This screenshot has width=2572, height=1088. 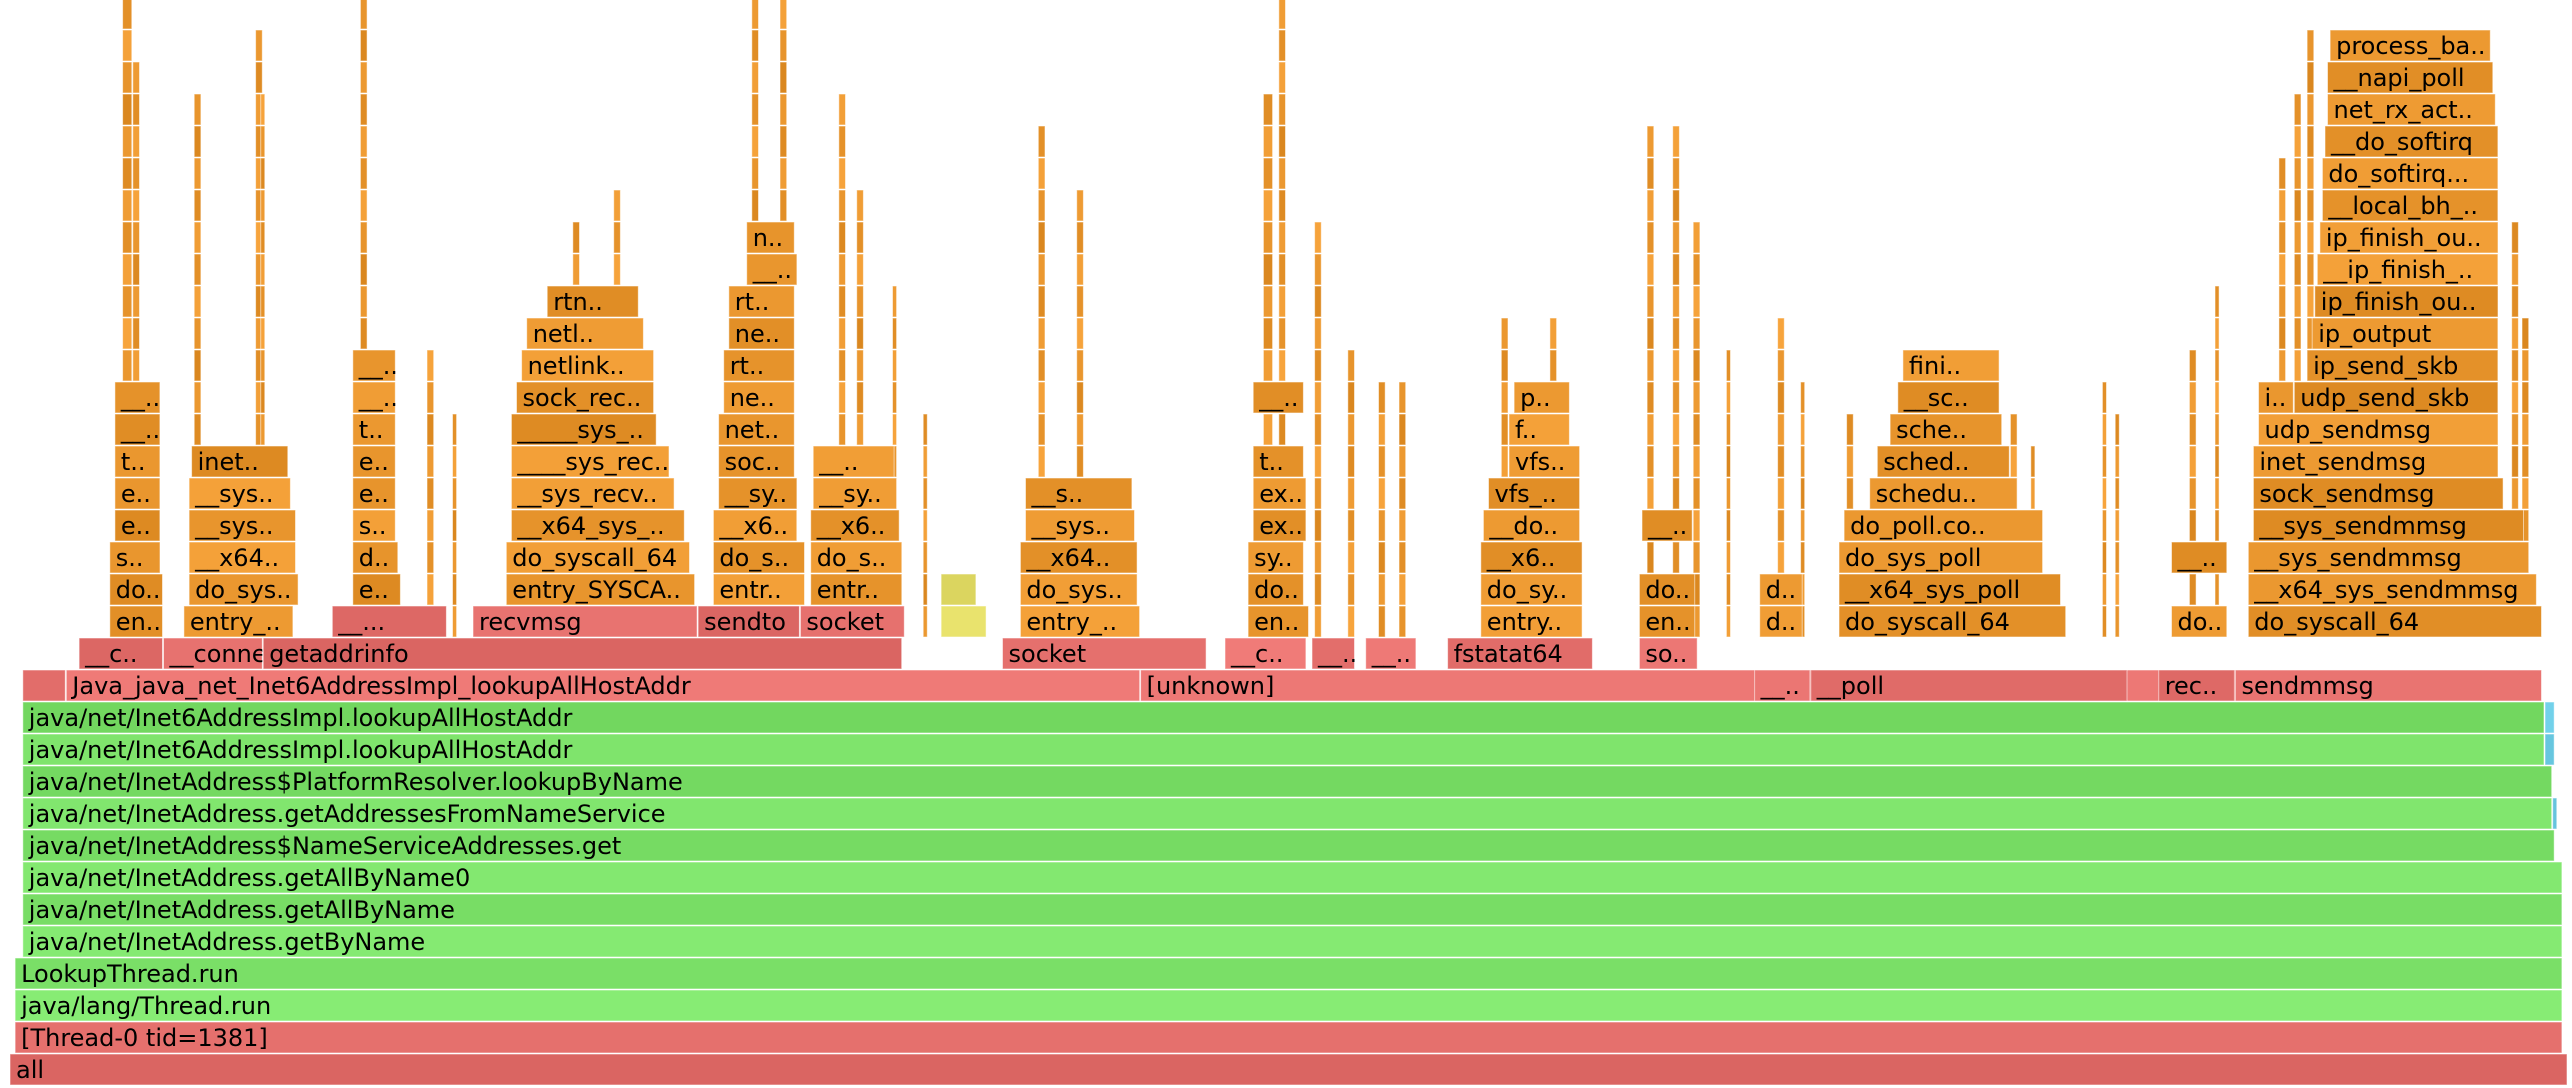 I want to click on frame-ip-output: ip_output, so click(x=2405, y=333).